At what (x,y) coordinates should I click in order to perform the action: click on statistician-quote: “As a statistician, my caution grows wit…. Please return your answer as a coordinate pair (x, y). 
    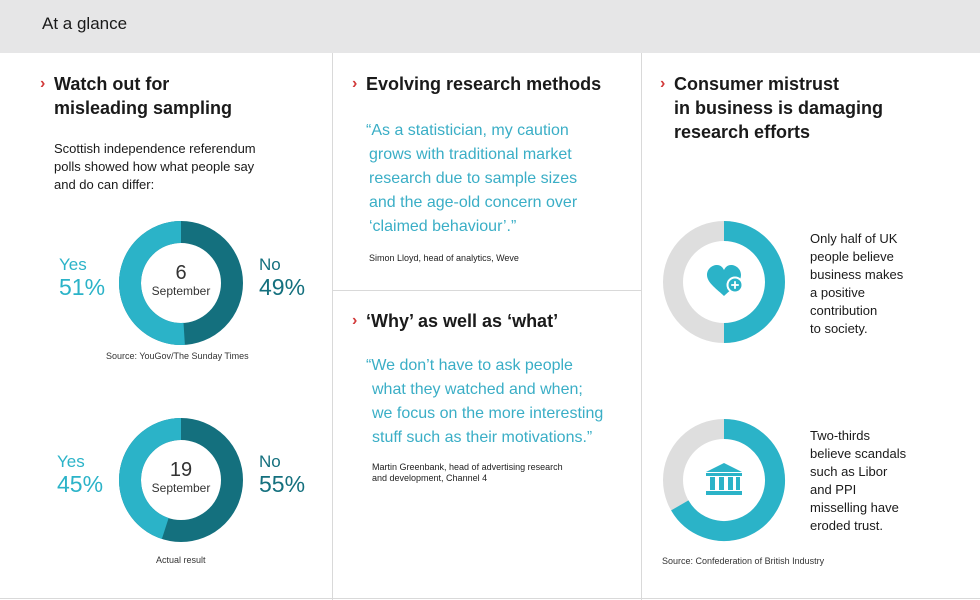
    Looking at the image, I should click on (472, 178).